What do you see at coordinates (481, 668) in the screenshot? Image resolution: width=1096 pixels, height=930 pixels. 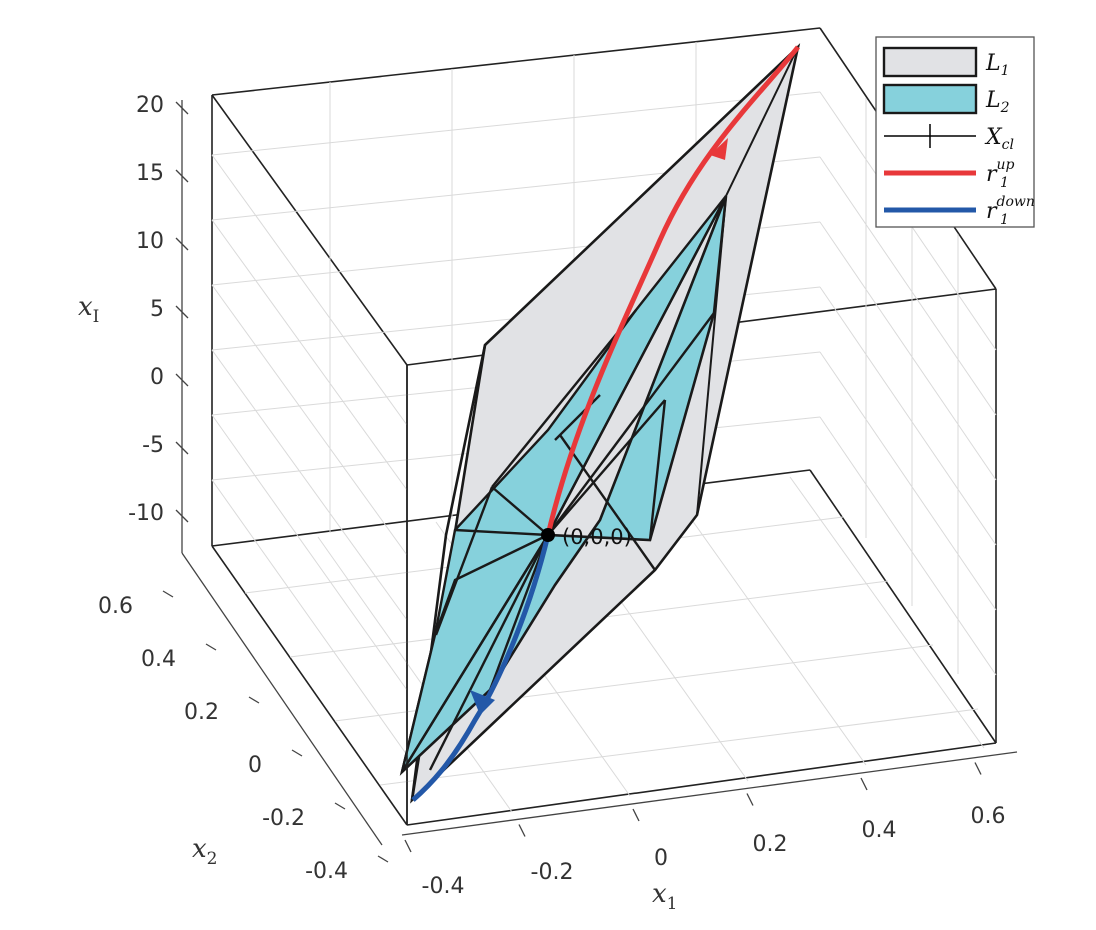 I see `trajectory-r1-down` at bounding box center [481, 668].